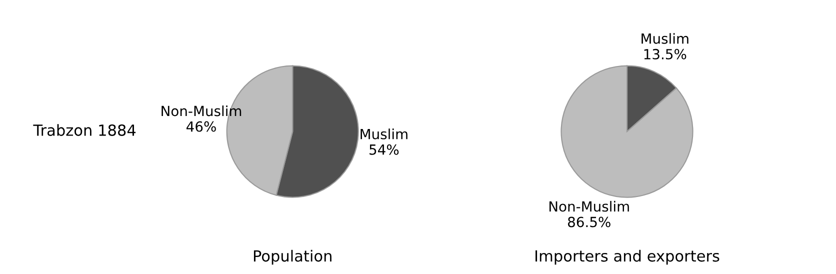  Describe the element at coordinates (84, 130) in the screenshot. I see `text: Trabzon 1884` at that location.